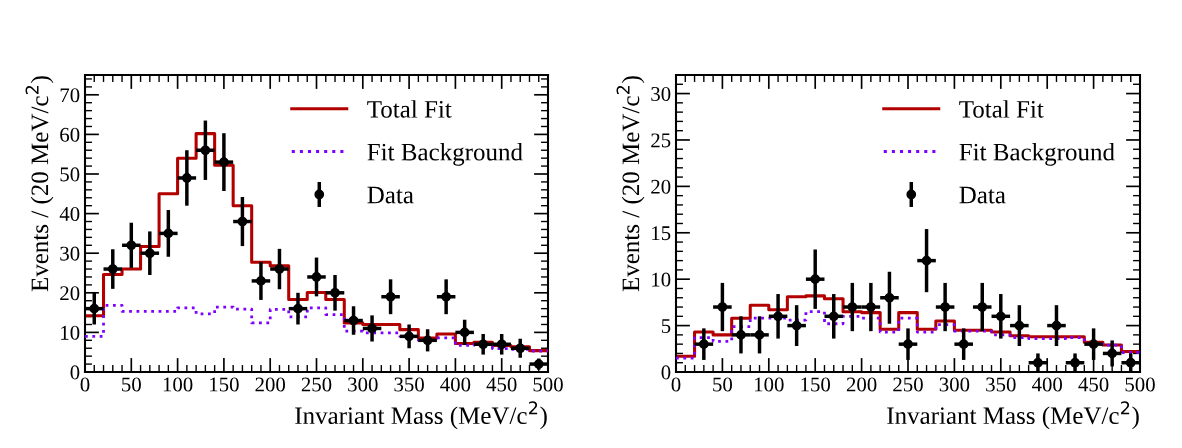 This screenshot has width=1182, height=448. Describe the element at coordinates (70, 95) in the screenshot. I see `y-tick-label: 70` at that location.